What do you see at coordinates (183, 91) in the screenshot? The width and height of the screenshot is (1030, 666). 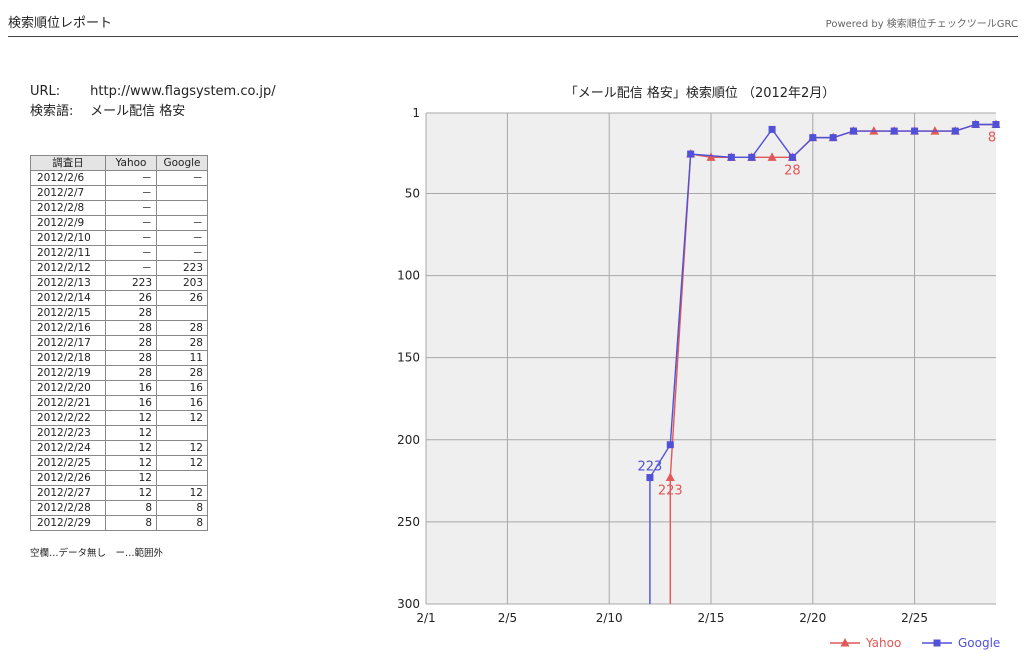 I see `url-value: http://www.flagsystem.co.jp/` at bounding box center [183, 91].